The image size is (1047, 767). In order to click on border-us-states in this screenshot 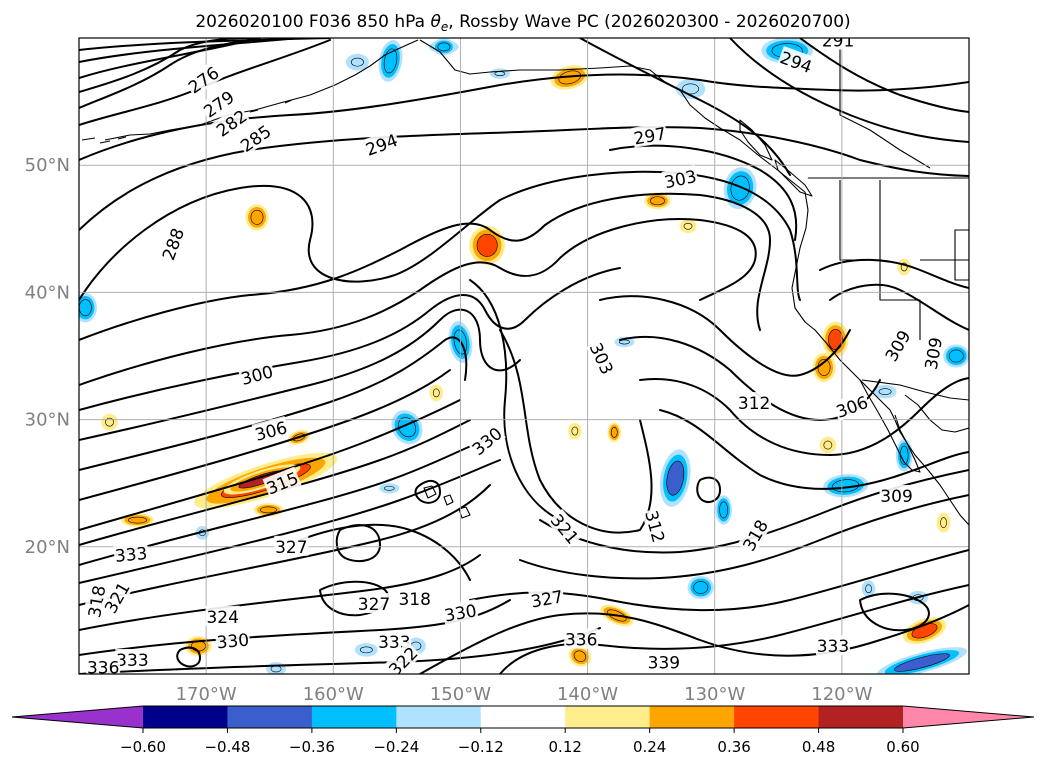, I will do `click(904, 260)`.